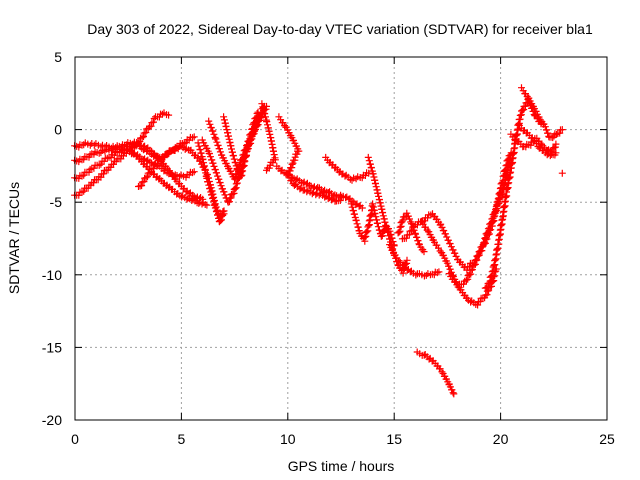 This screenshot has height=480, width=640. I want to click on x-tick-label: 5, so click(182, 439).